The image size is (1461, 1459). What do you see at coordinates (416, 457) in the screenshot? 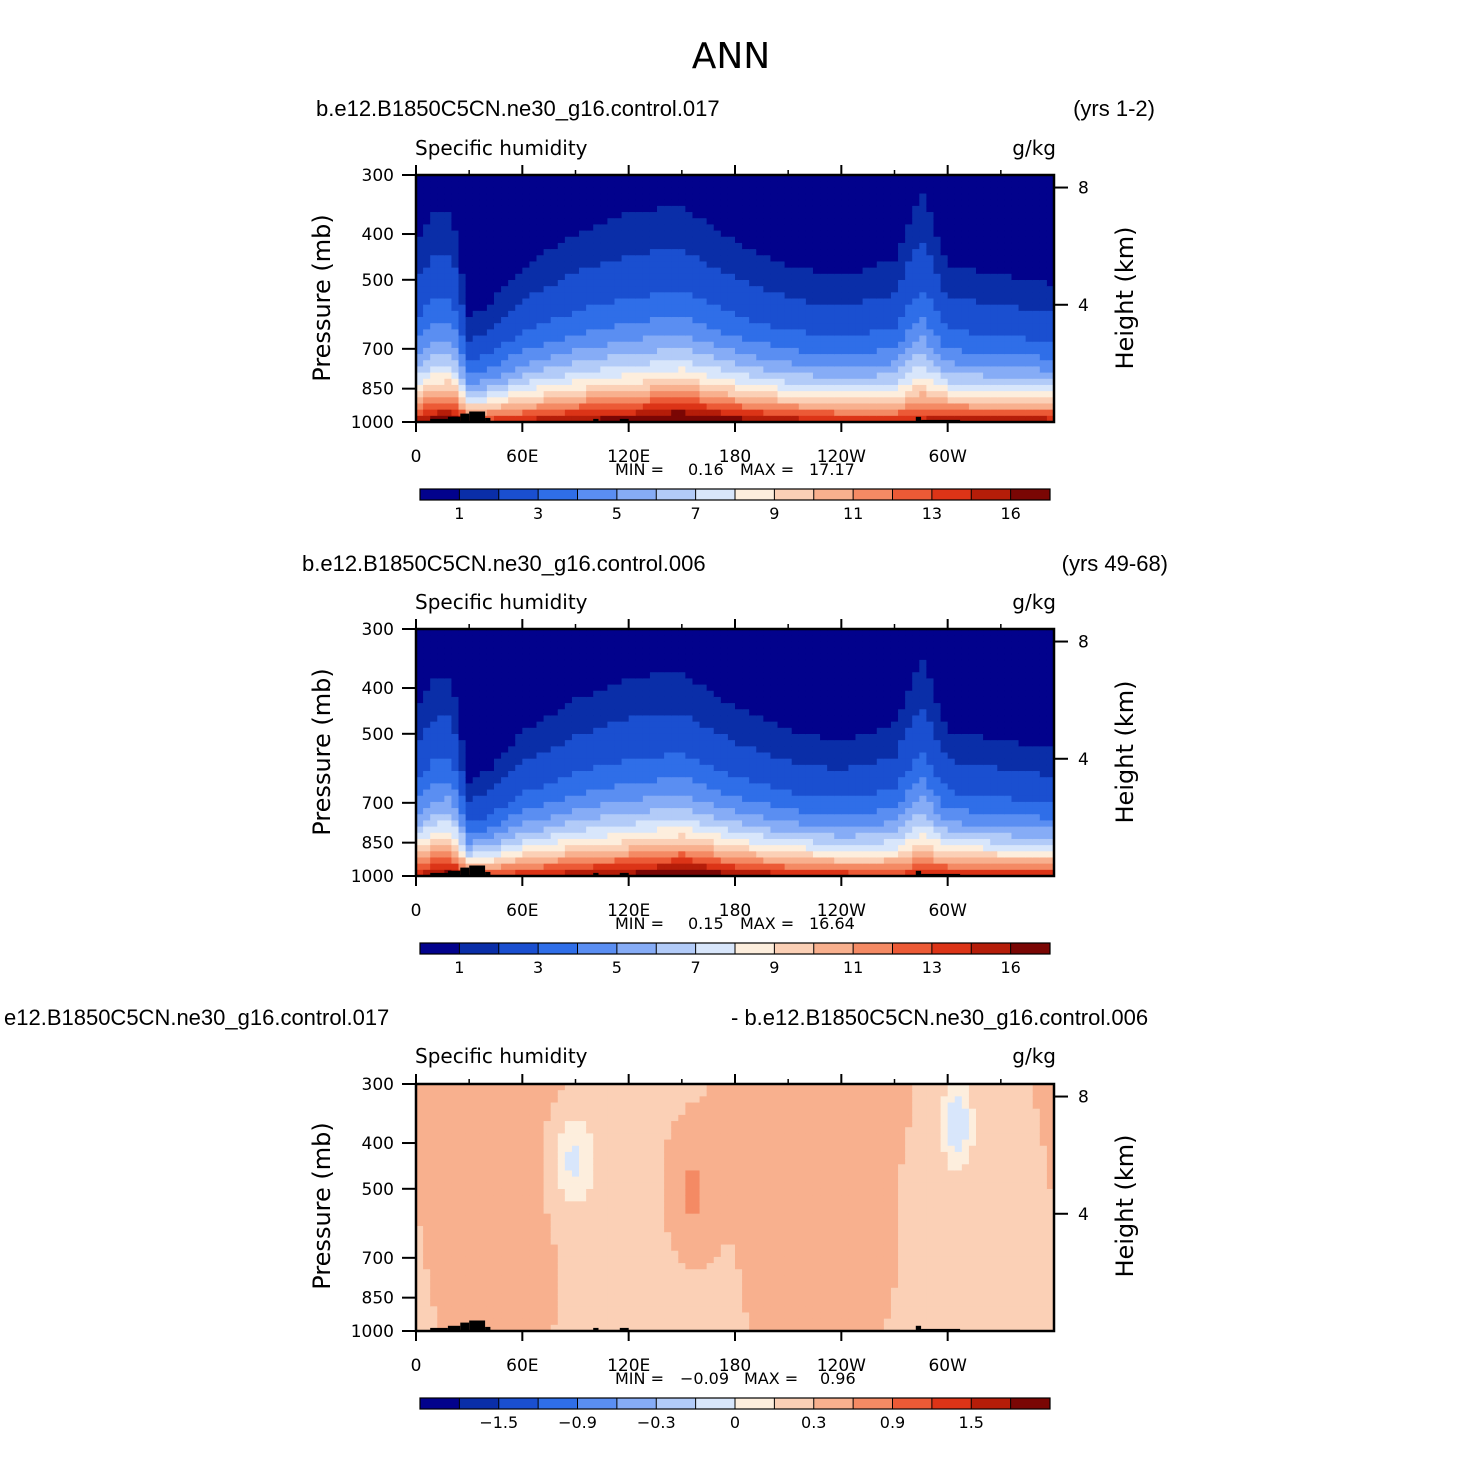
I see `x-tick-label: 0` at bounding box center [416, 457].